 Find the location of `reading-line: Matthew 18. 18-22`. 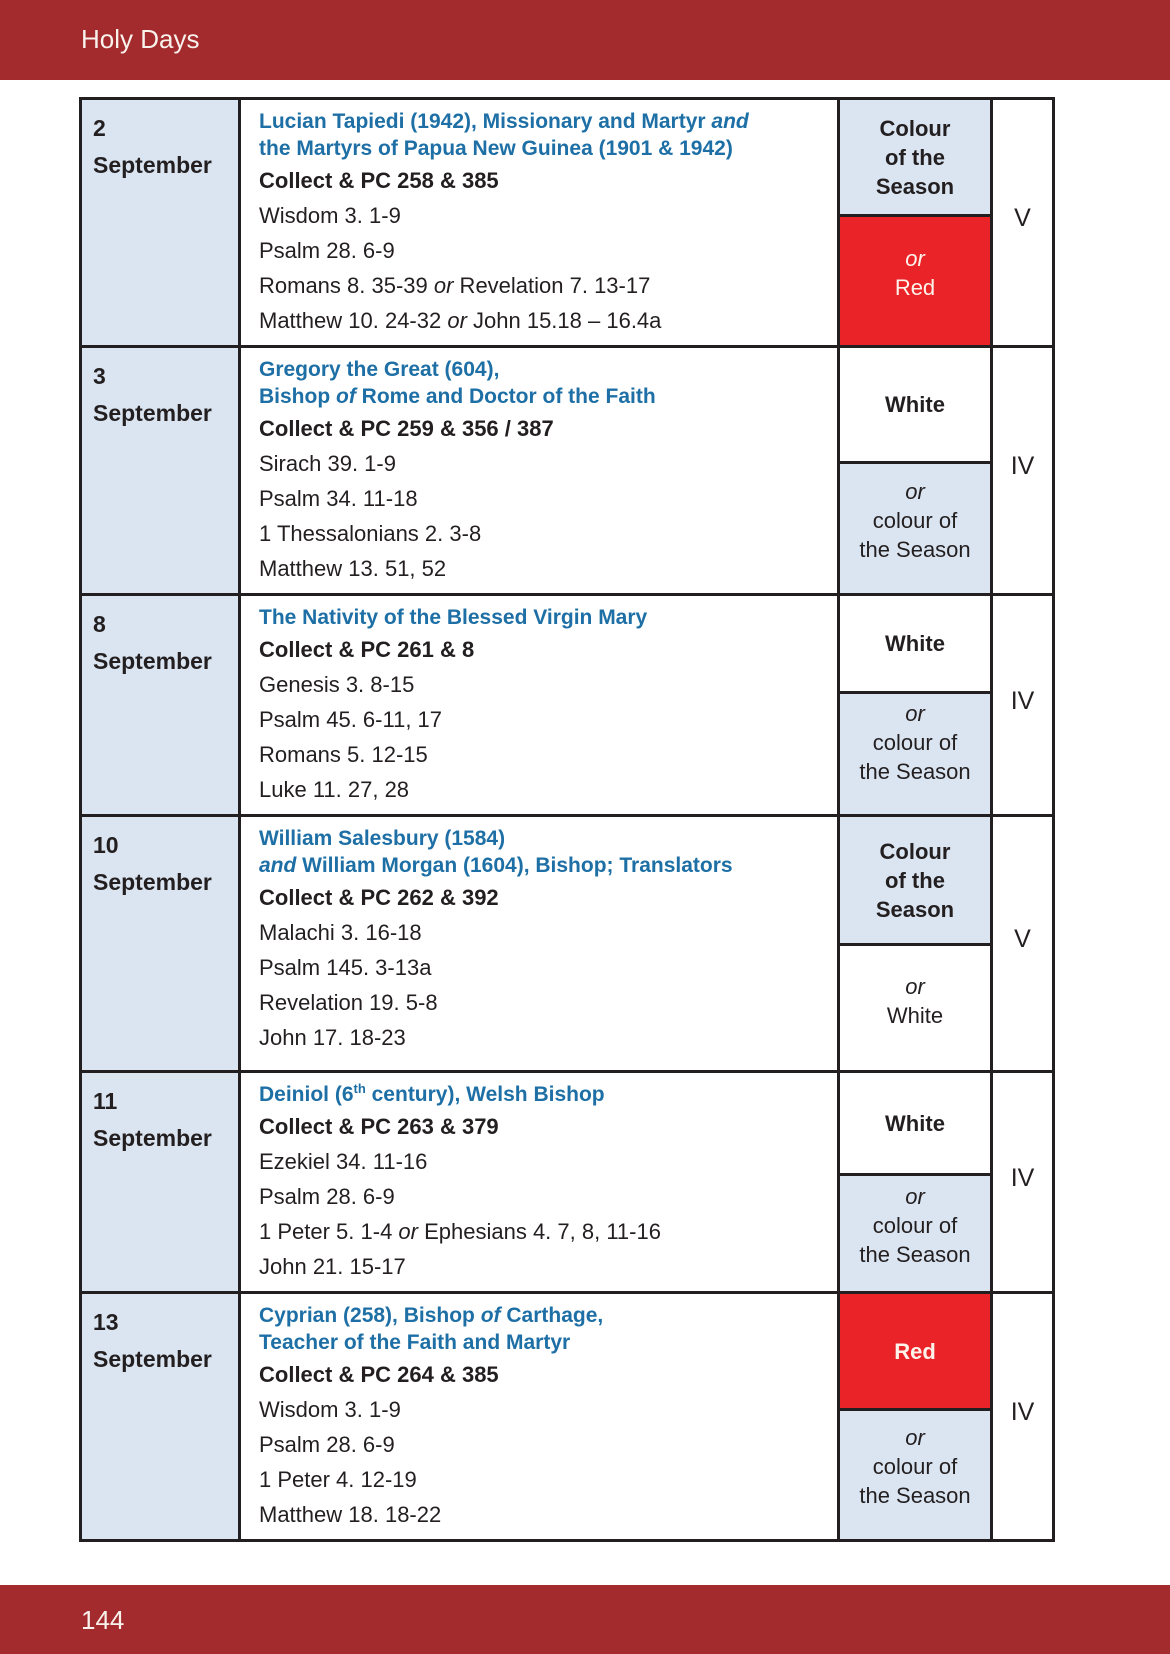

reading-line: Matthew 18. 18-22 is located at coordinates (350, 1514).